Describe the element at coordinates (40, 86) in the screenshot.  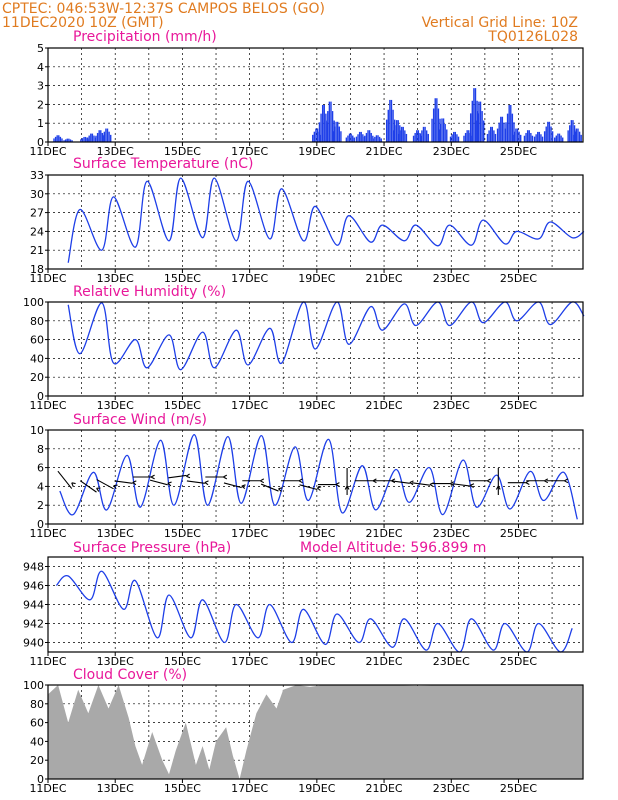
I see `y-tick-label: 3` at that location.